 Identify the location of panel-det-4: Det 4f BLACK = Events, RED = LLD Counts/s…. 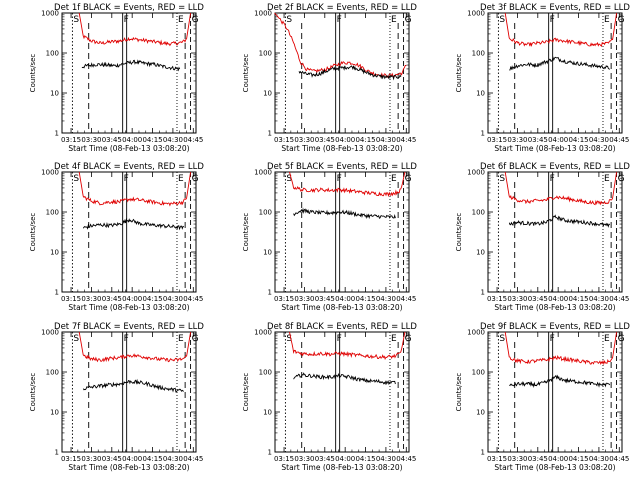
(116, 237).